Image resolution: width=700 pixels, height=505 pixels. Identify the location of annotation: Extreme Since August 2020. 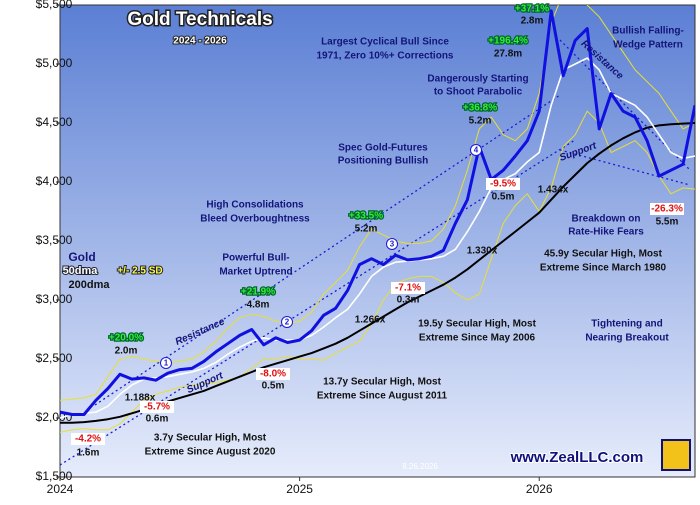
(210, 452).